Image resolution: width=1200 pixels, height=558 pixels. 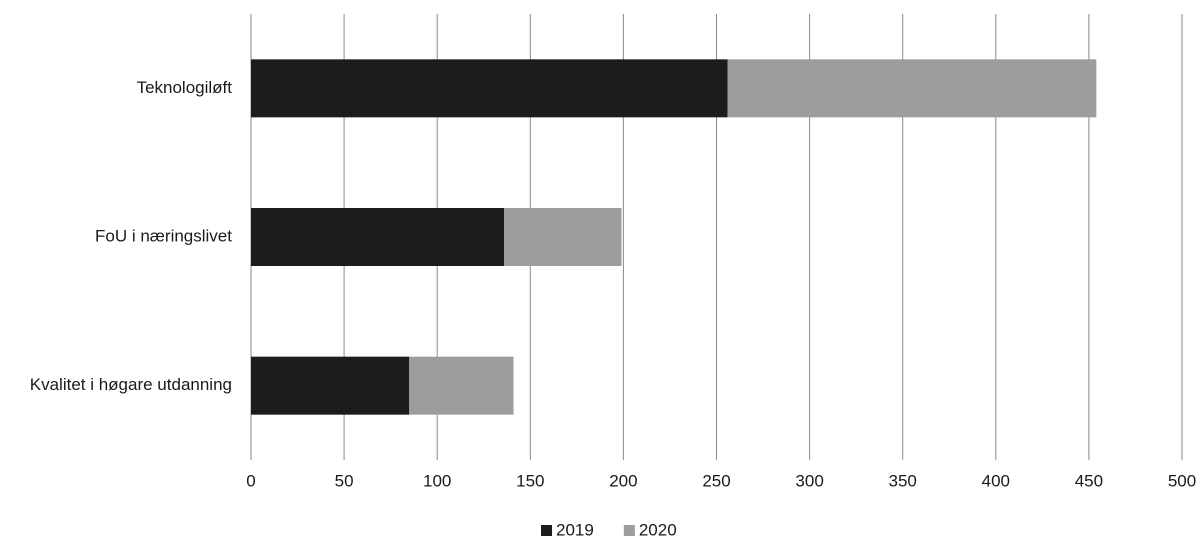 I want to click on y-tick-label: Kvalitet i høgare utdanning, so click(x=131, y=384).